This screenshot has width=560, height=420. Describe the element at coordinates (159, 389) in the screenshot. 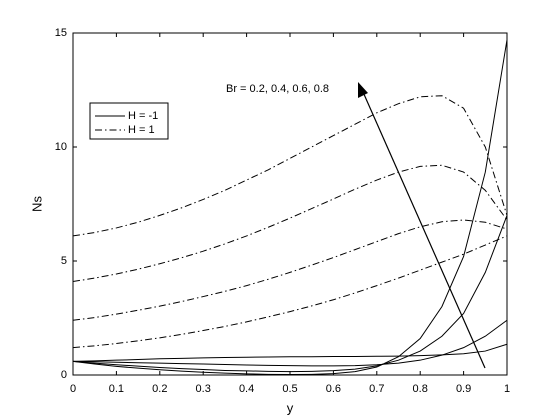

I see `x-tick-label: 0.2` at that location.